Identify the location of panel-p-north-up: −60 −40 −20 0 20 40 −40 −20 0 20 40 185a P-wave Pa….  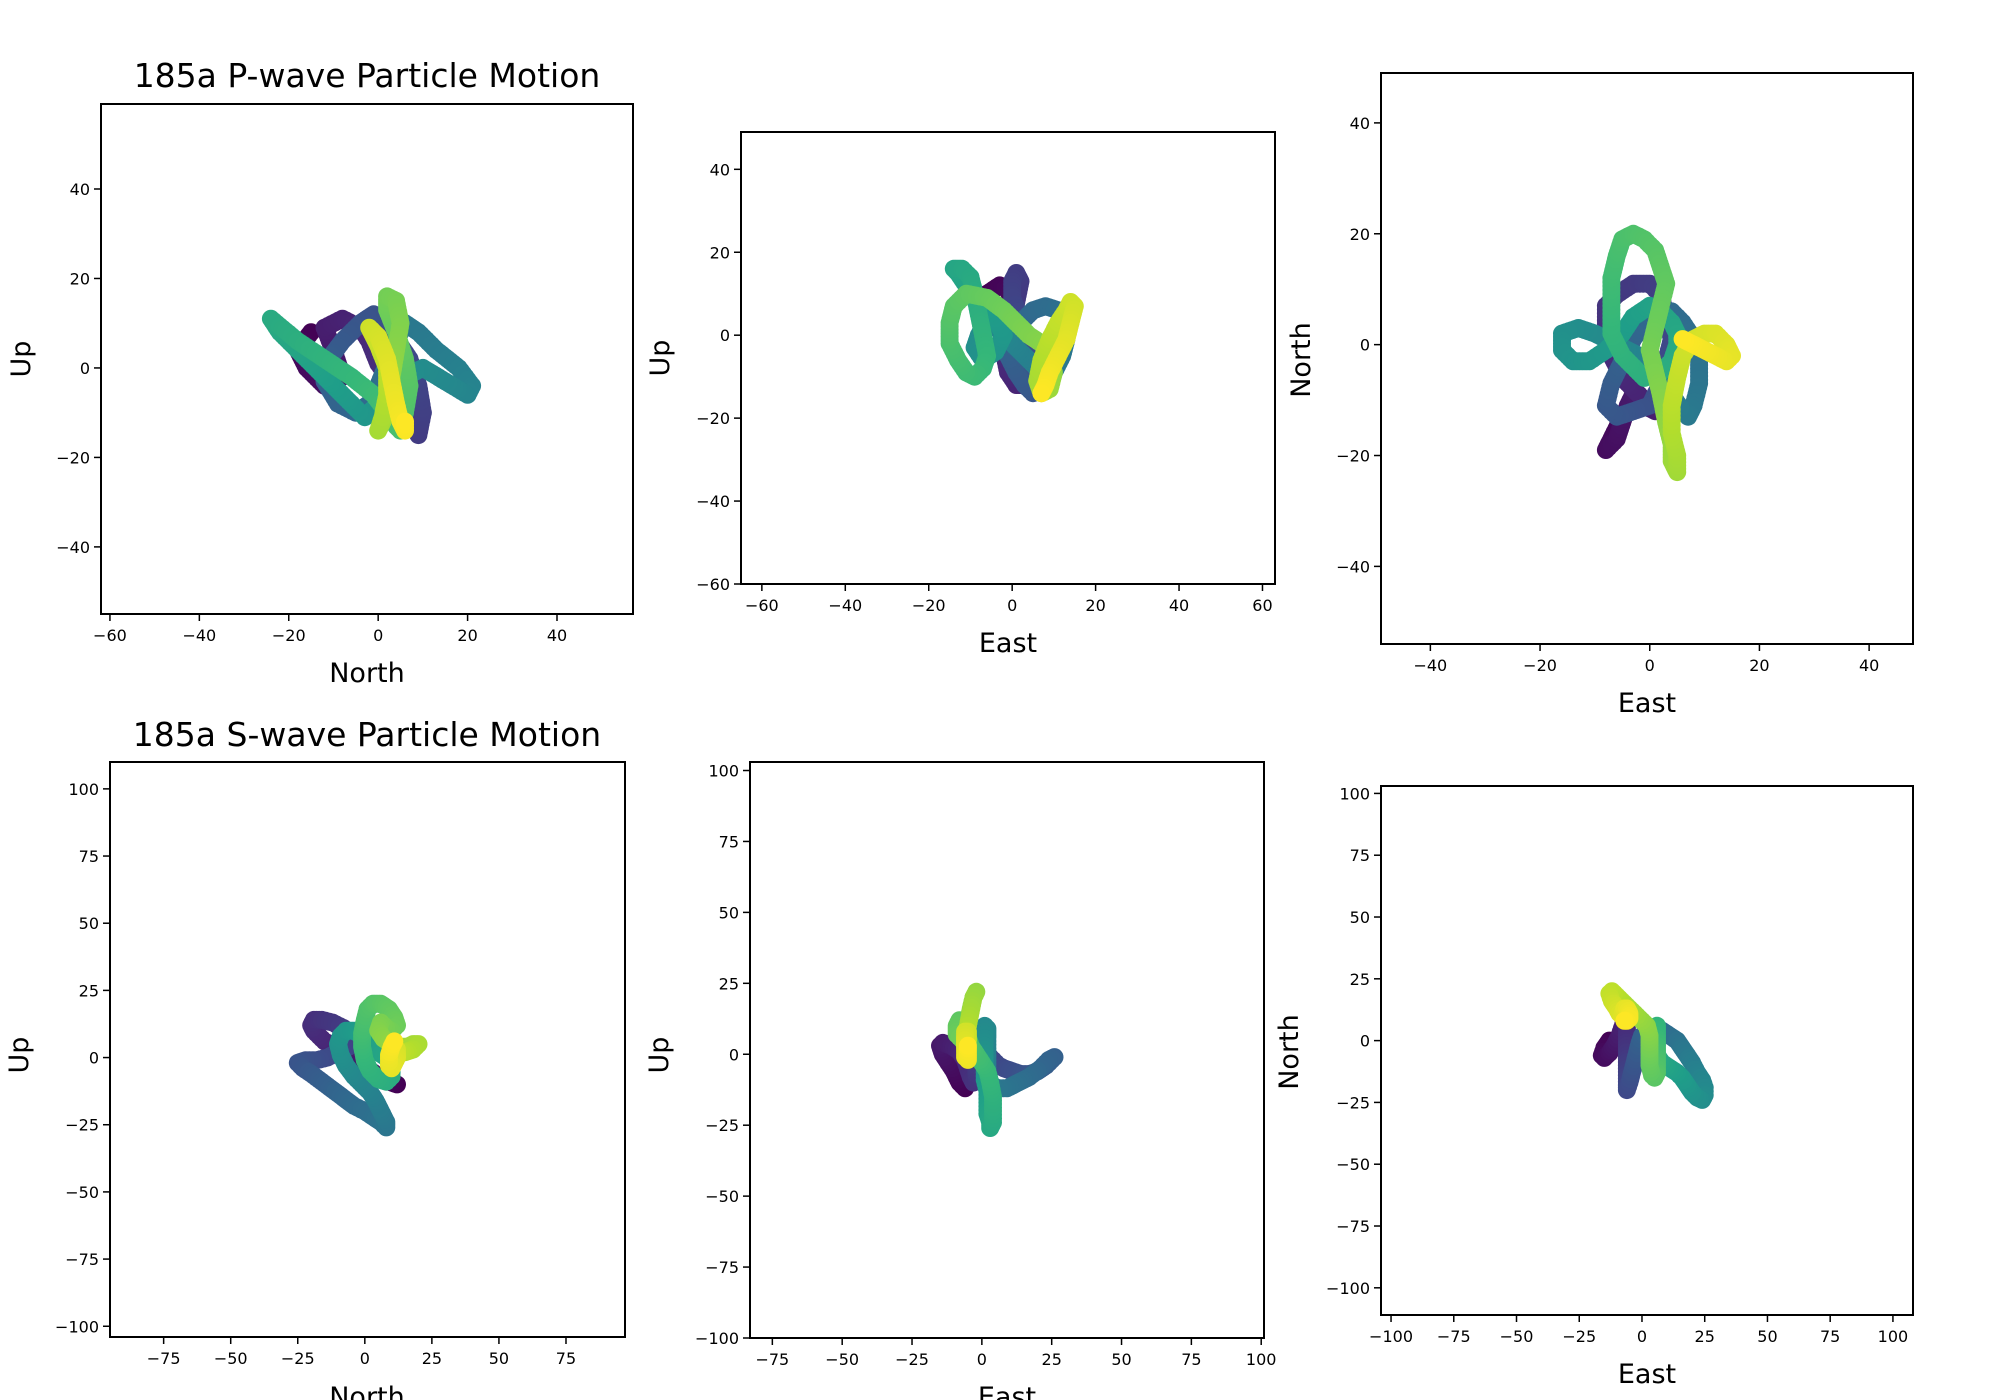
(320, 372).